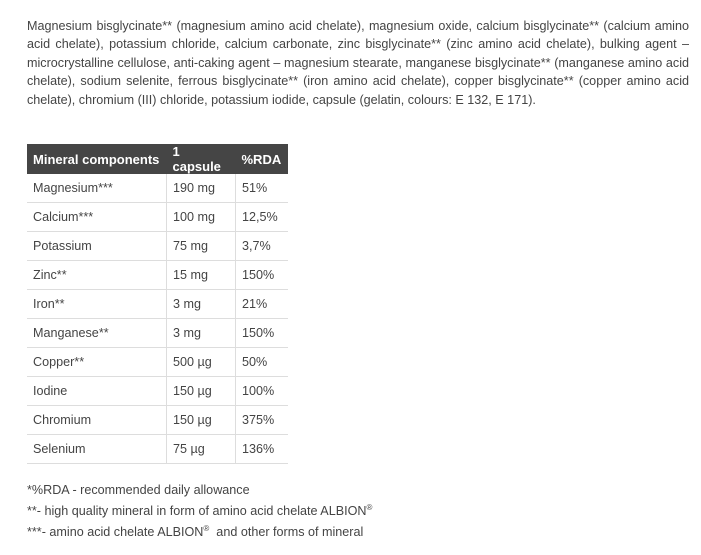 The height and width of the screenshot is (555, 701). I want to click on header-capsule: 1 capsule, so click(201, 159).